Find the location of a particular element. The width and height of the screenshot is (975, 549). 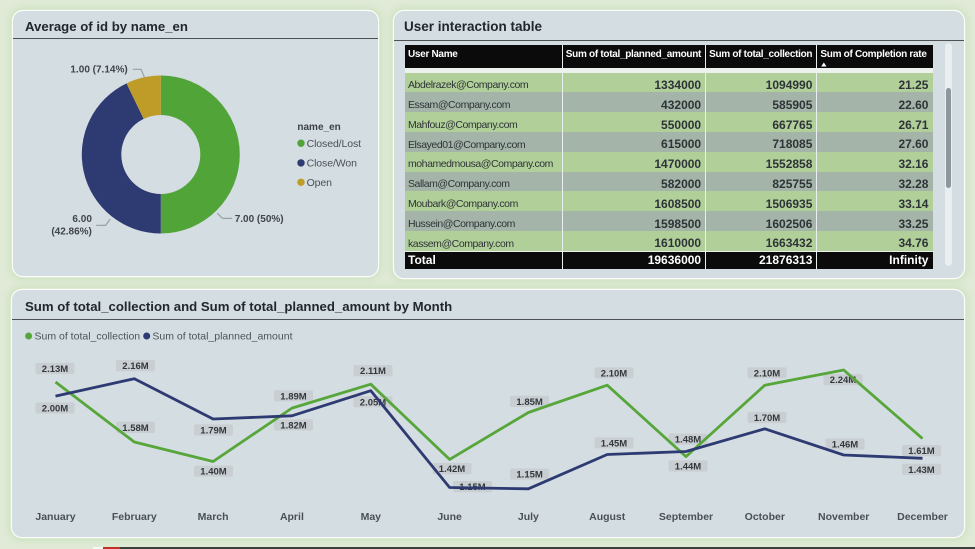

svg-text: 7.00 (50%) is located at coordinates (259, 219).